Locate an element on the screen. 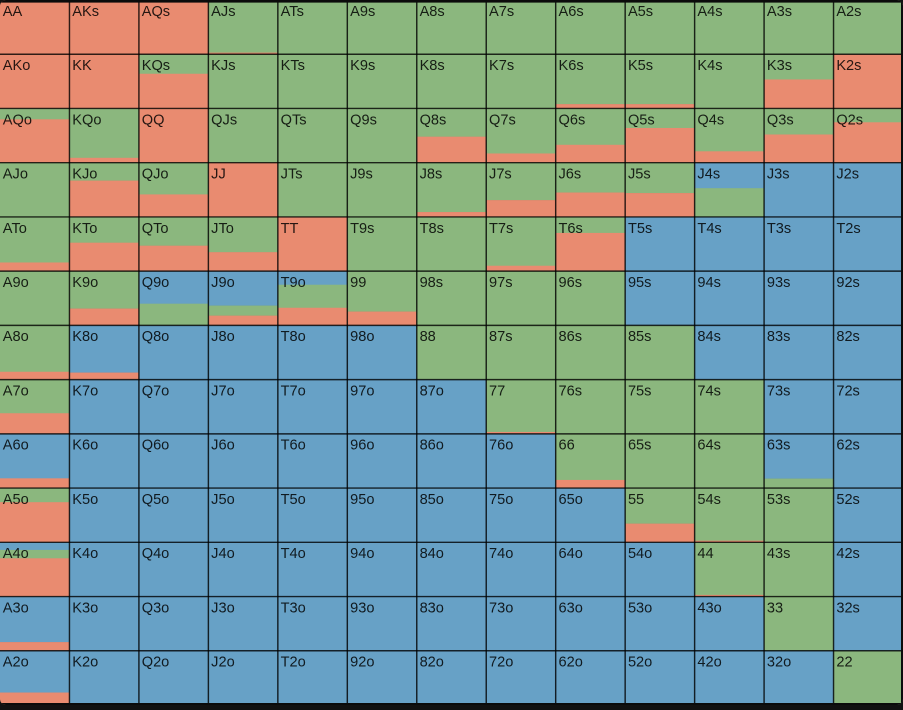 The image size is (903, 710). svg-text: J6o is located at coordinates (223, 446).